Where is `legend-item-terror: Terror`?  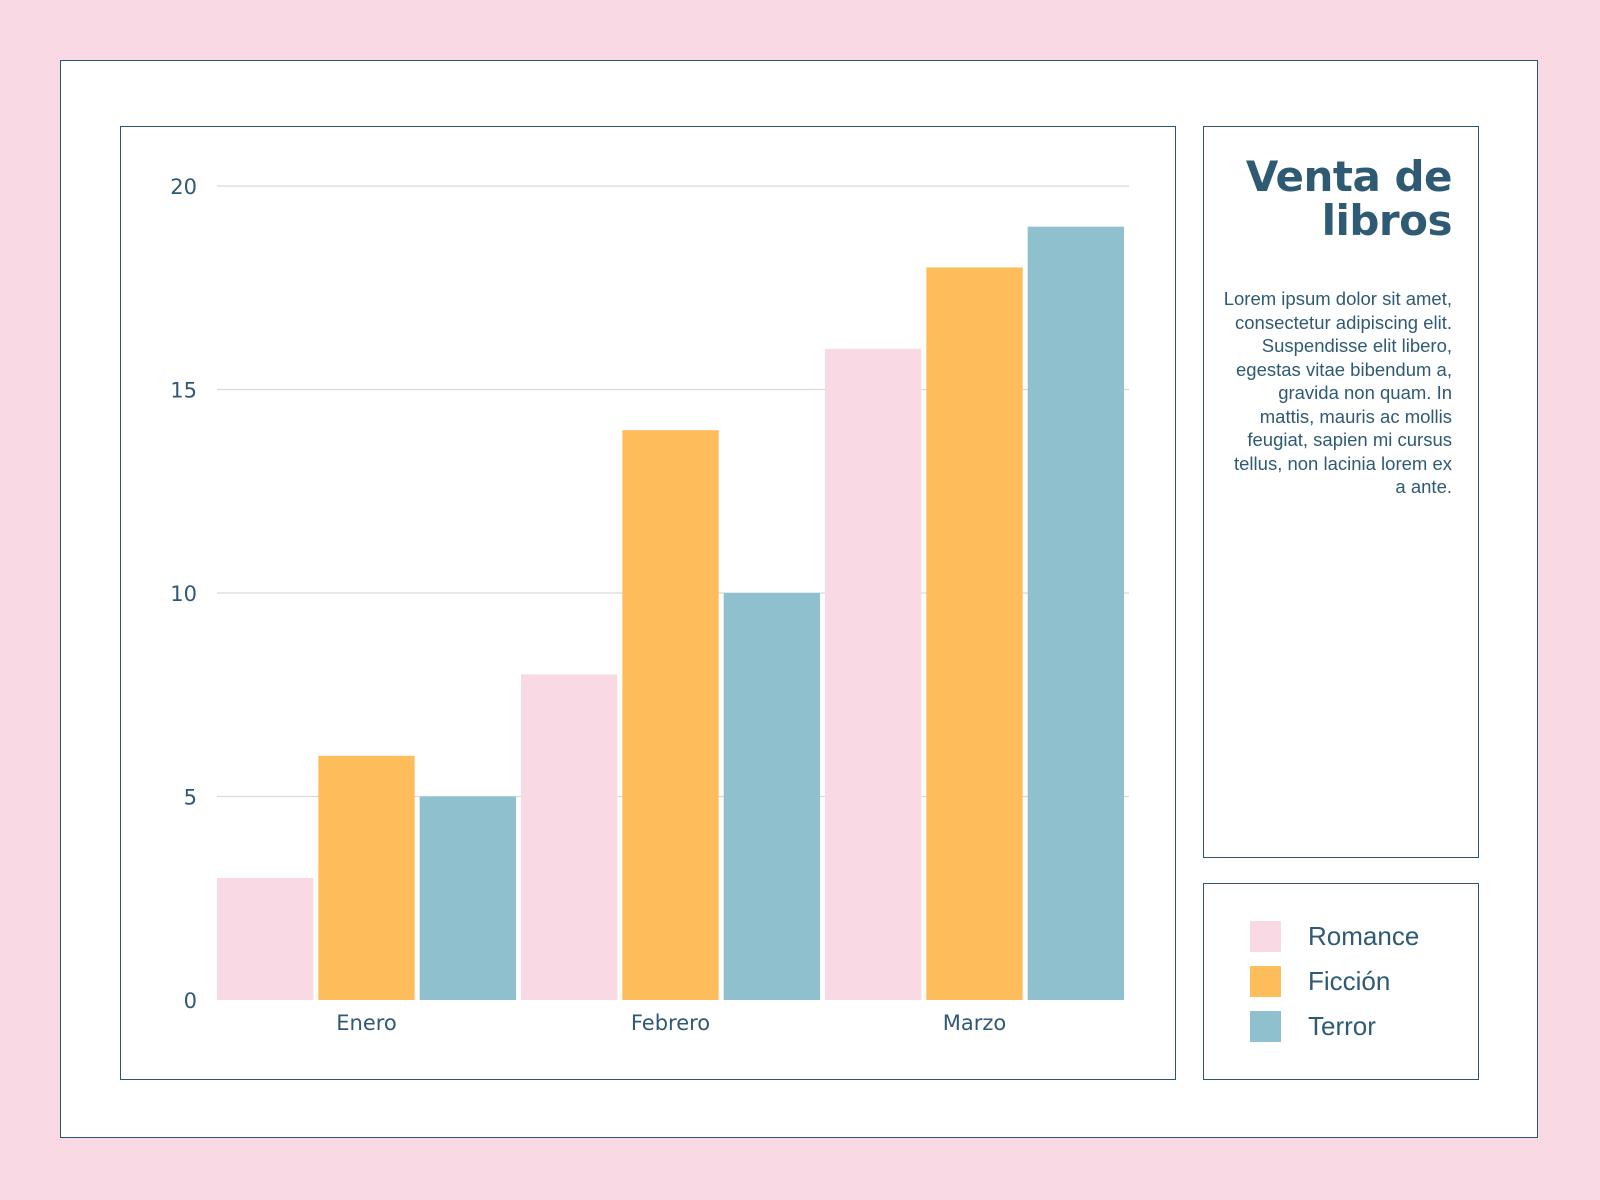
legend-item-terror: Terror is located at coordinates (1313, 1026).